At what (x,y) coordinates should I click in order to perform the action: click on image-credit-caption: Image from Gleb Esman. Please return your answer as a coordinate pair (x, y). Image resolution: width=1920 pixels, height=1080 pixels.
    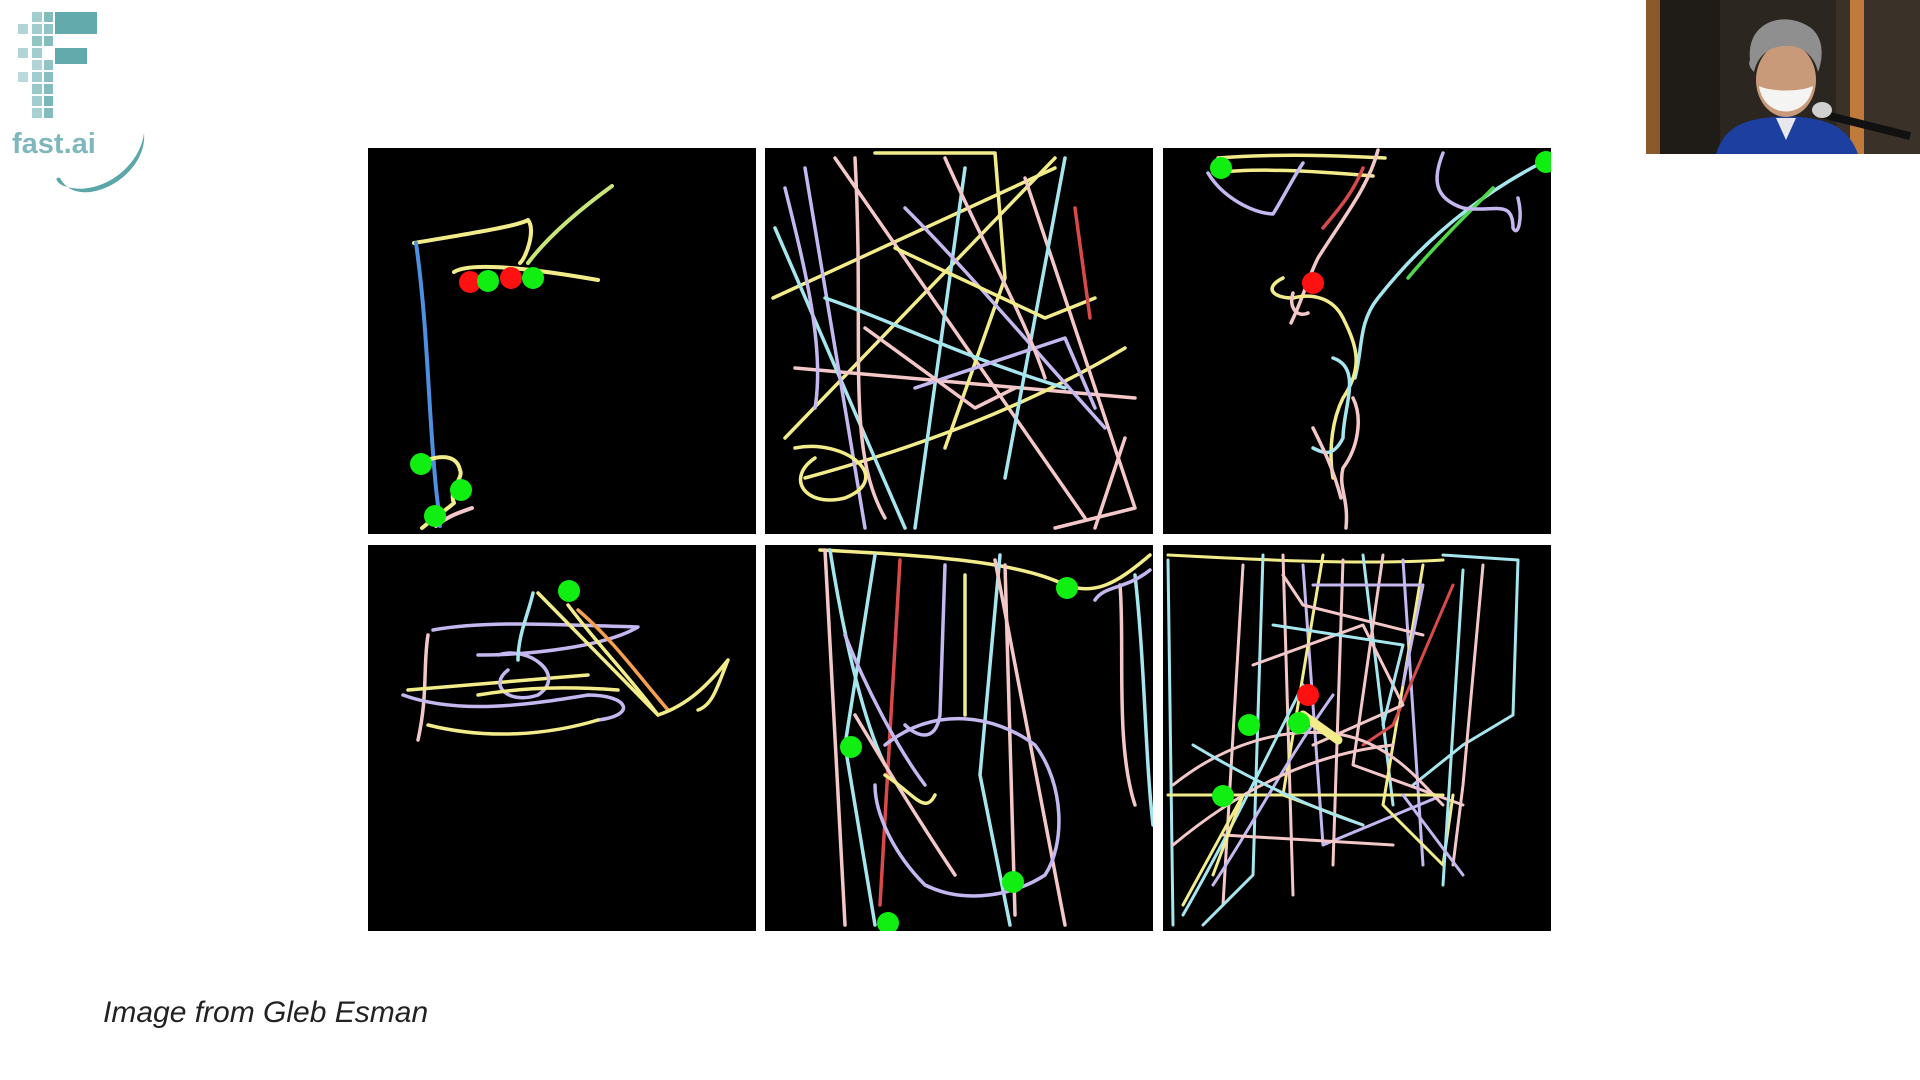
    Looking at the image, I should click on (266, 1012).